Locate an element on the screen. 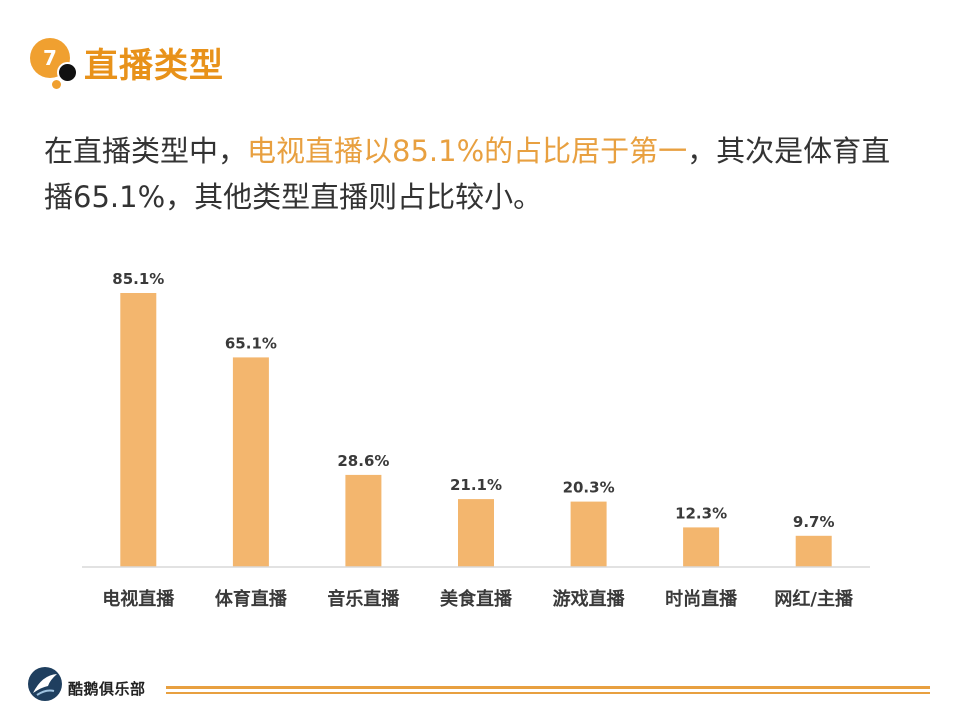 This screenshot has height=720, width=960. summary-part-1: 在直播类型中， is located at coordinates (146, 151).